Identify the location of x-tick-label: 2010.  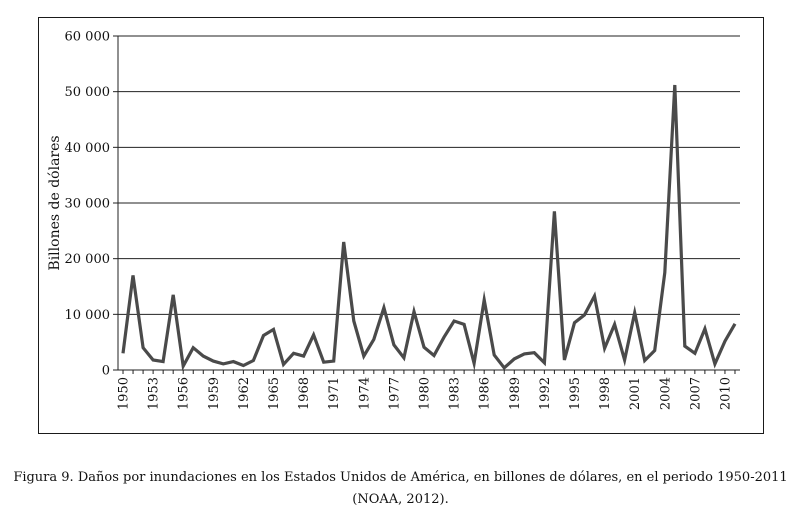
(725, 393).